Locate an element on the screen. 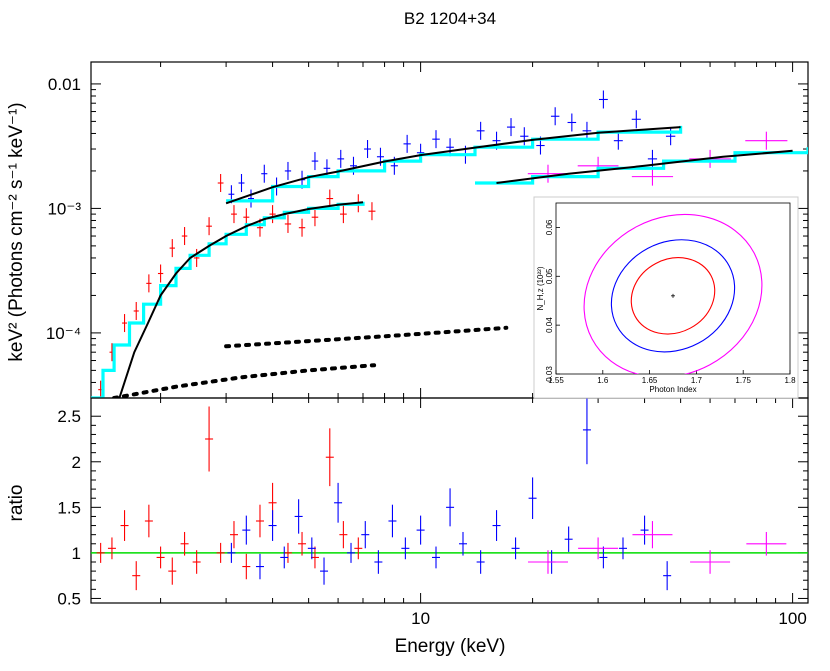  inset-x-tick-label: 1.6 is located at coordinates (603, 380).